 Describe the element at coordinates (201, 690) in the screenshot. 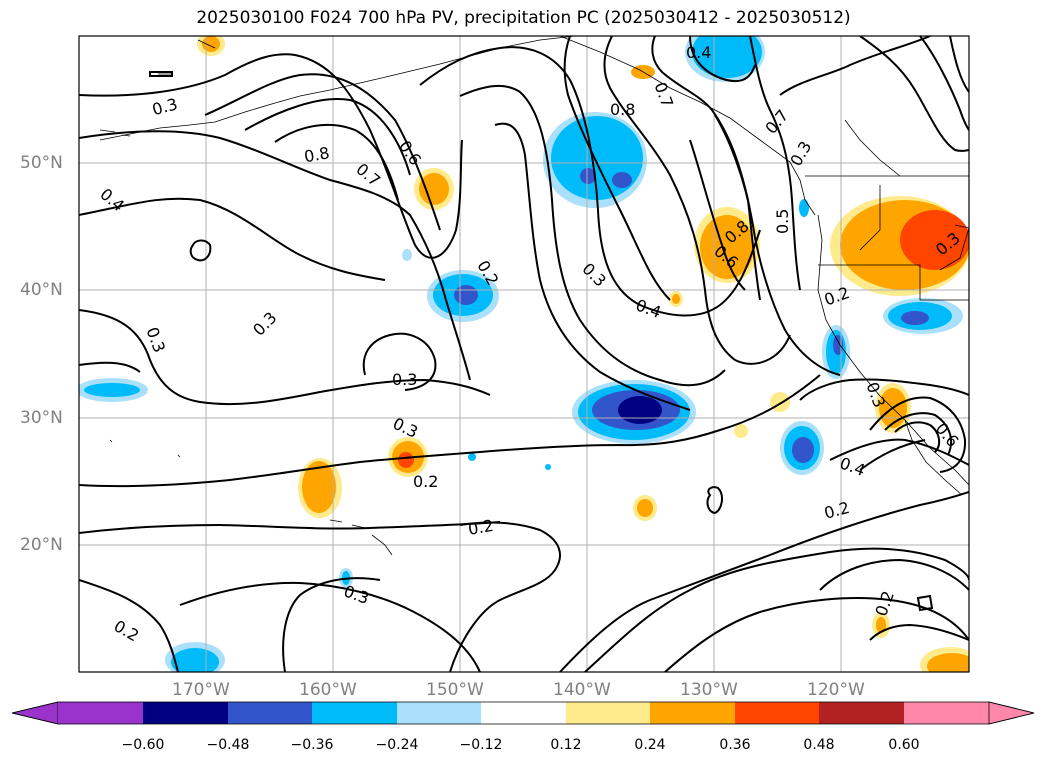

I see `lon-label-170w: 170°W` at that location.